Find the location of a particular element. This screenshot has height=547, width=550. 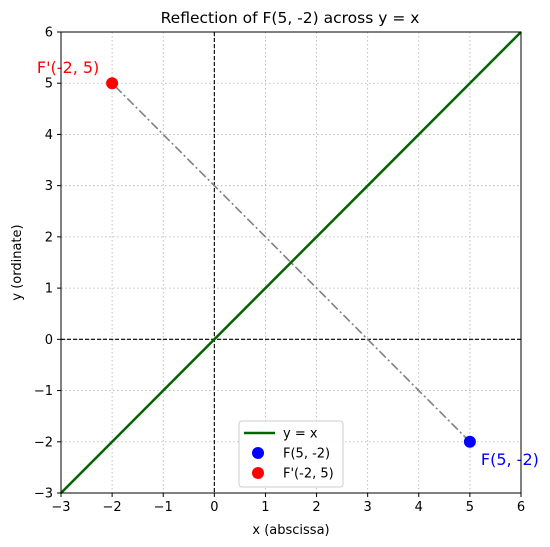

x-tick-label-8: 5 is located at coordinates (470, 507).